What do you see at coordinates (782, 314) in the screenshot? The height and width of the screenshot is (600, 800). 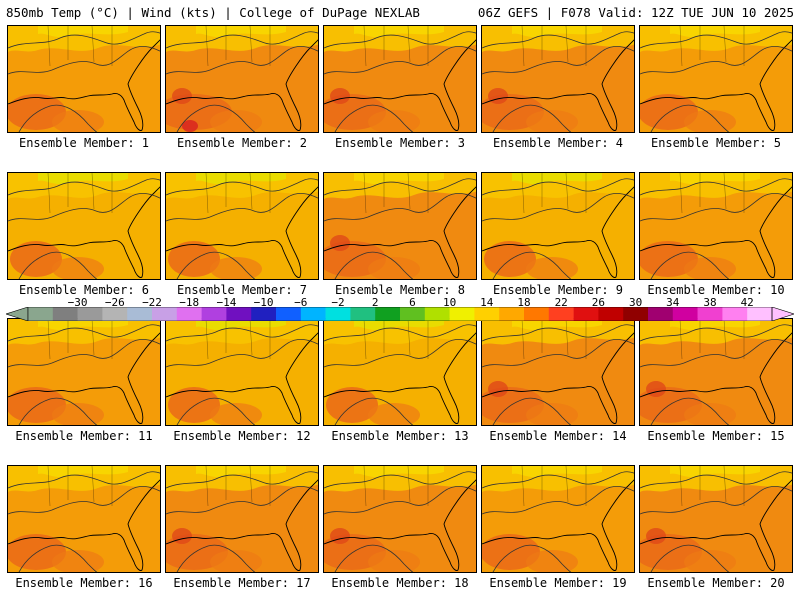 I see `colorbar-right-arrow` at bounding box center [782, 314].